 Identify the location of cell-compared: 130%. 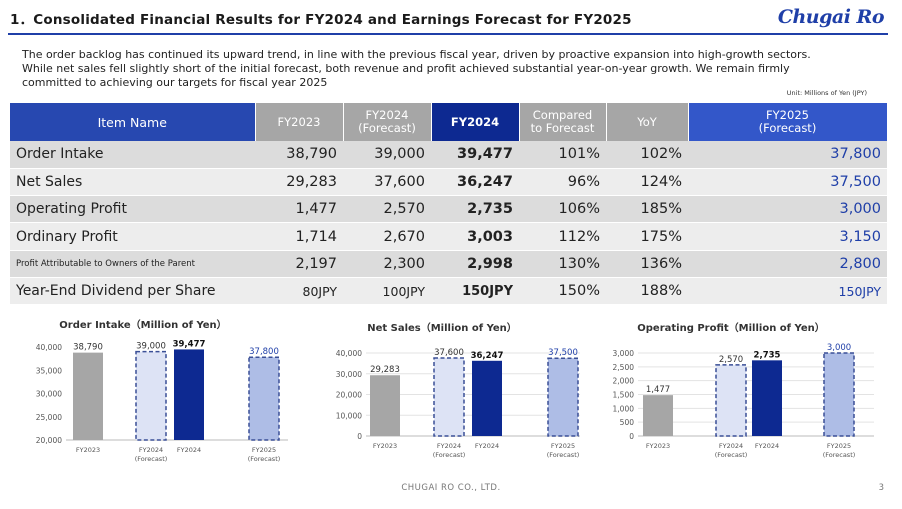
(562, 264).